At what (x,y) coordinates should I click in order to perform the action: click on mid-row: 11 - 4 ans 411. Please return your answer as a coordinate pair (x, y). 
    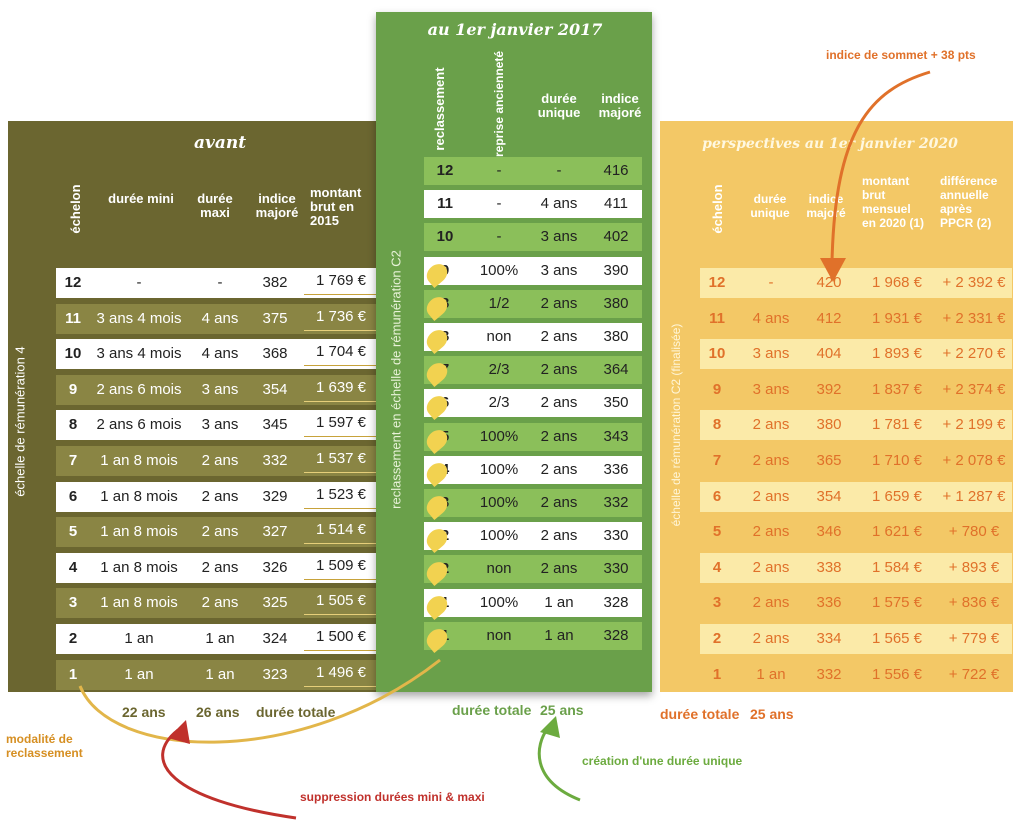
    Looking at the image, I should click on (533, 204).